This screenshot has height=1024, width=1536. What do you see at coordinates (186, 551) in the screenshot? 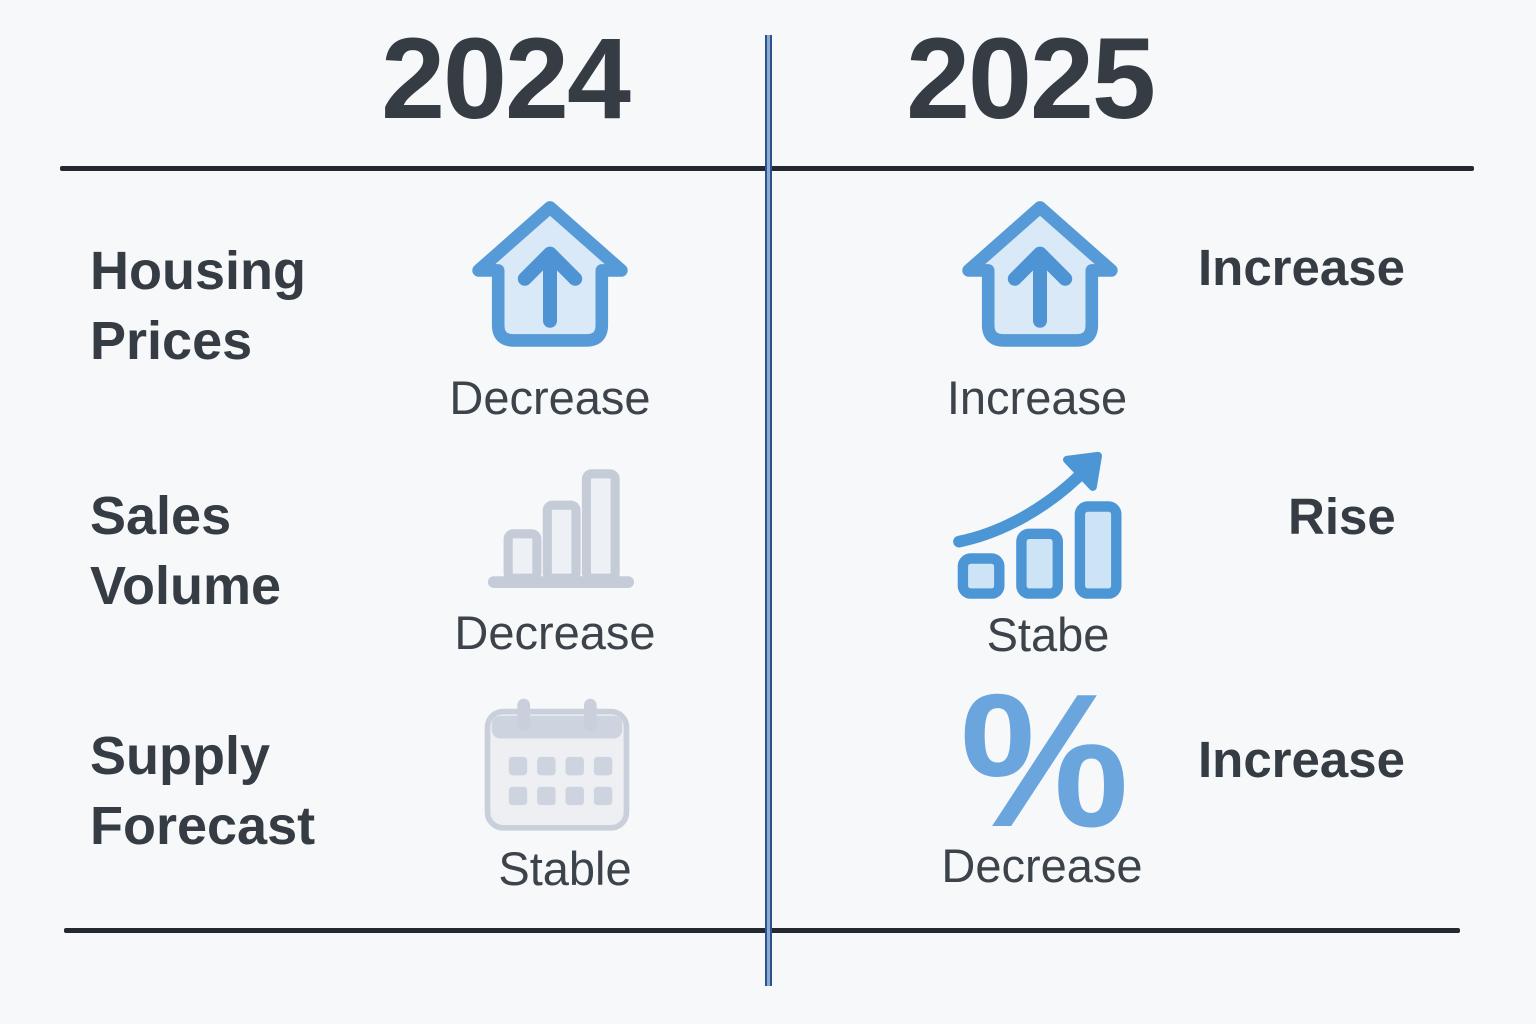
I see `row-label-sales-volume: Sales Volume` at bounding box center [186, 551].